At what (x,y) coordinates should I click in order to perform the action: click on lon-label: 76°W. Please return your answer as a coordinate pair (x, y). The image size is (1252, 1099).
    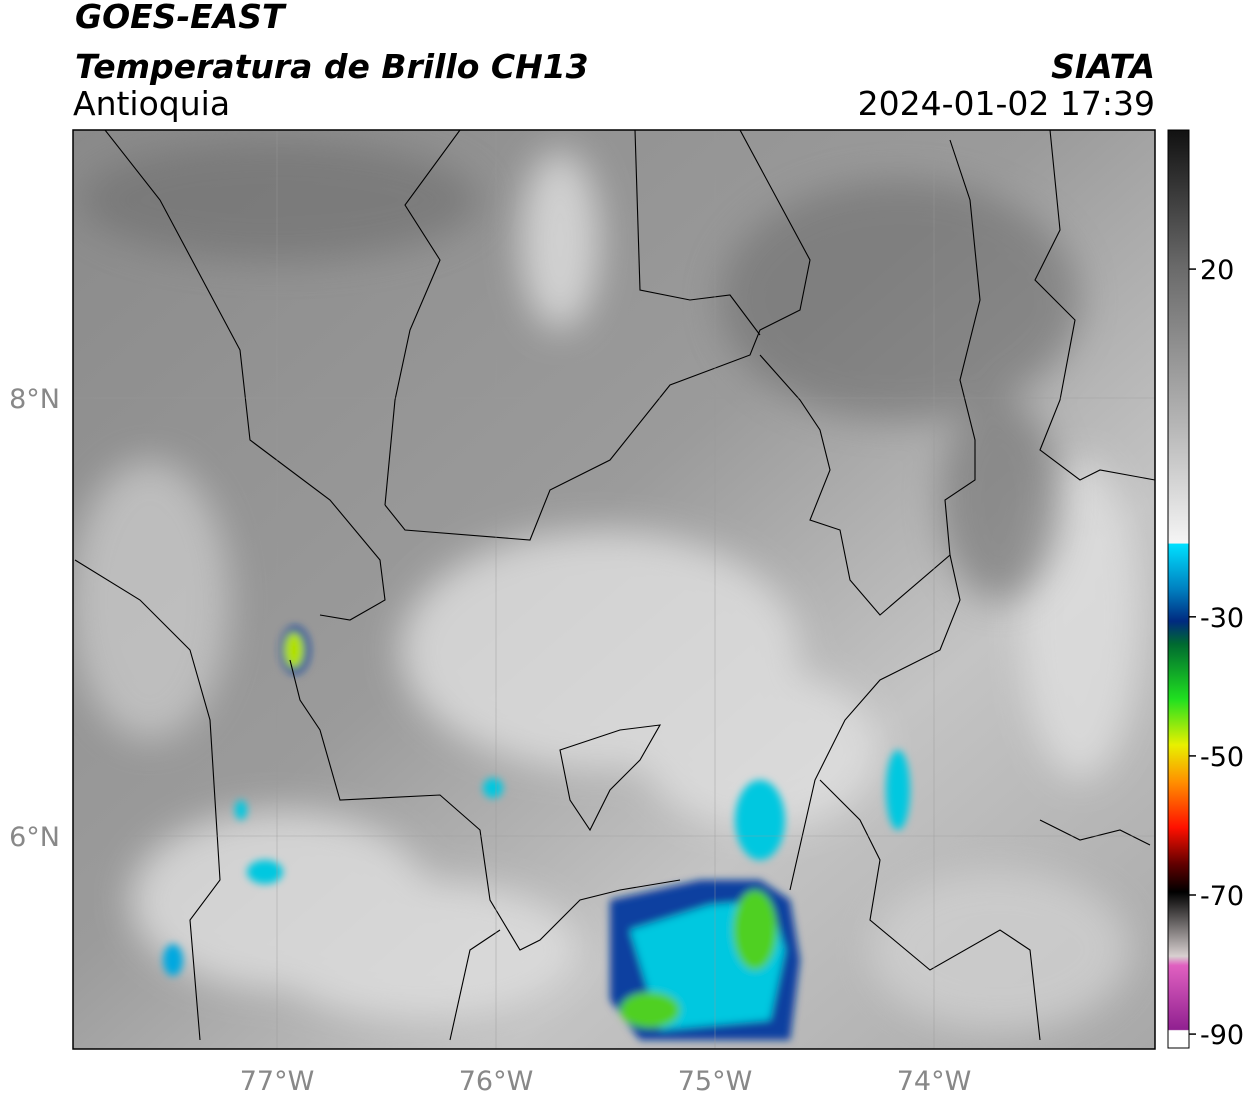
    Looking at the image, I should click on (496, 1081).